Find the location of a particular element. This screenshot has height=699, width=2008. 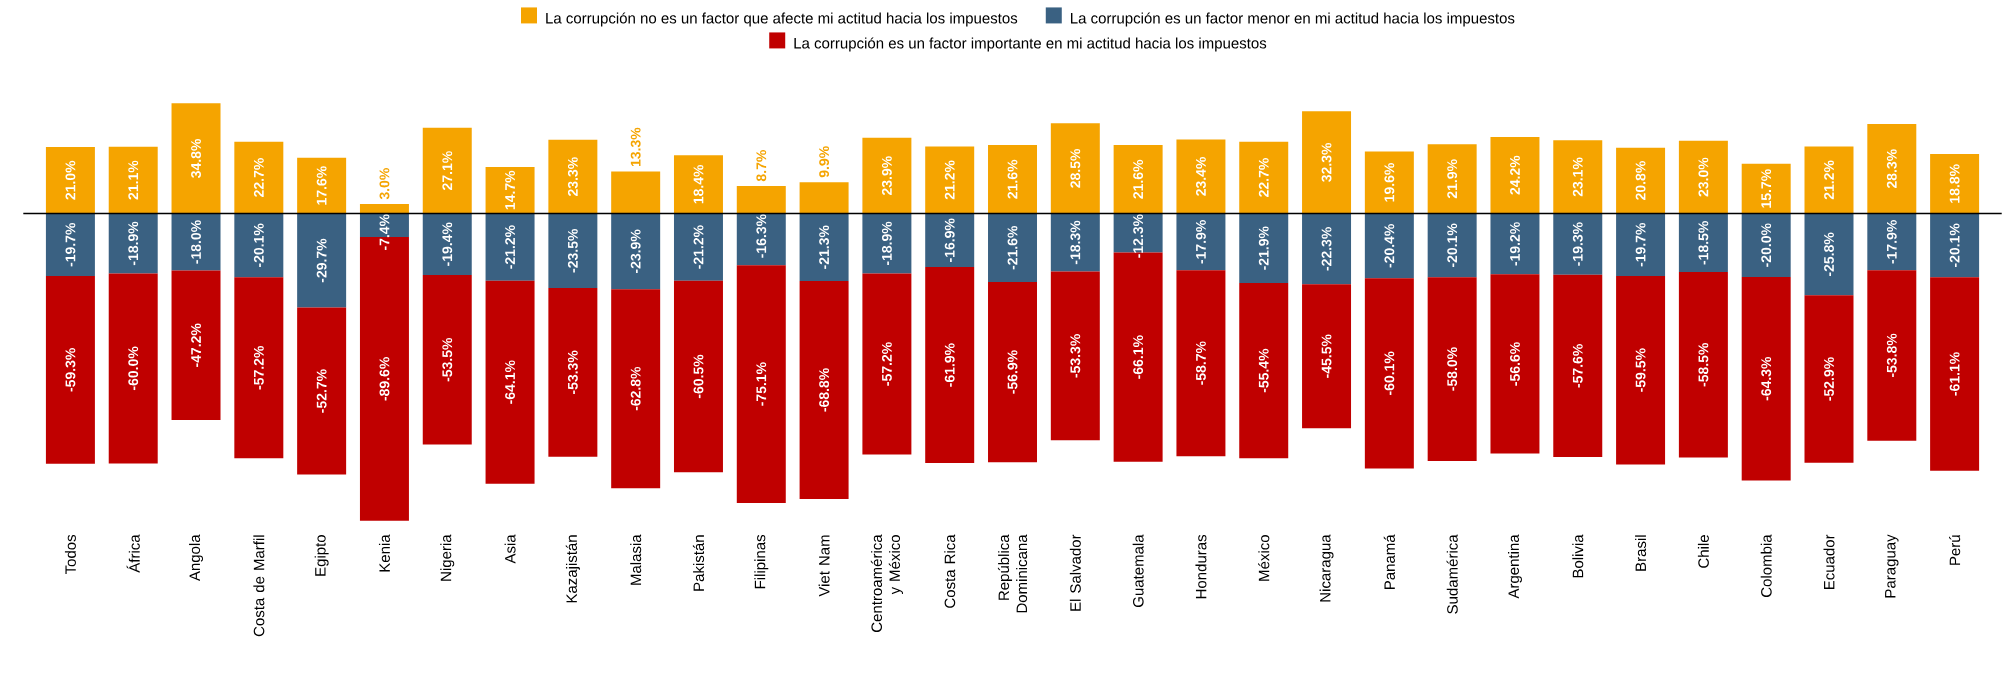

data-label: 24.2% is located at coordinates (1515, 175).